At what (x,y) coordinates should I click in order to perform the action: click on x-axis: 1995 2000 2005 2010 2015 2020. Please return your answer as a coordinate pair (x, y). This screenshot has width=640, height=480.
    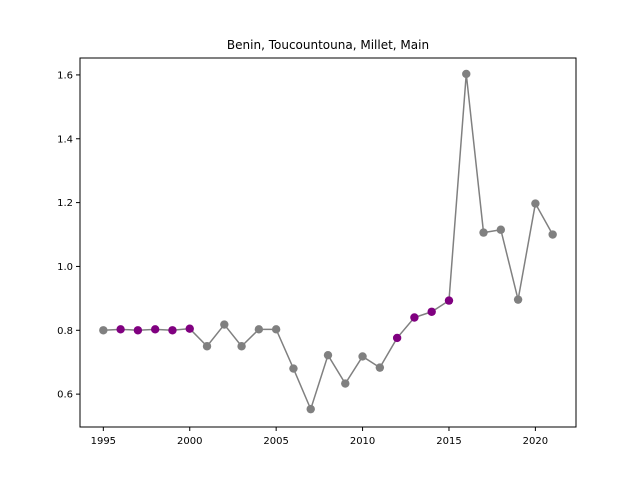
    Looking at the image, I should click on (319, 437).